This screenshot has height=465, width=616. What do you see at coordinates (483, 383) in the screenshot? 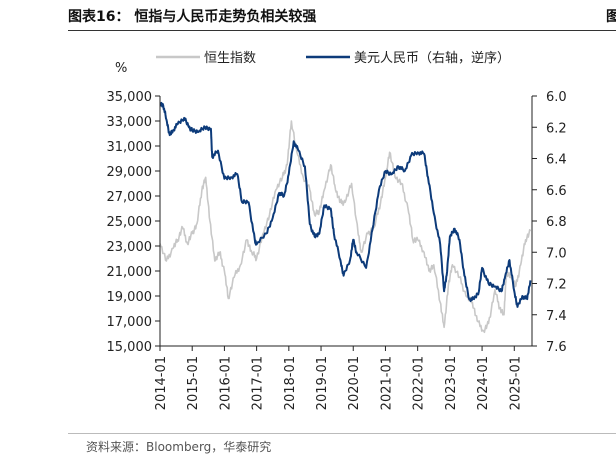
I see `x-axis-tick-label: 2024-01` at bounding box center [483, 383].